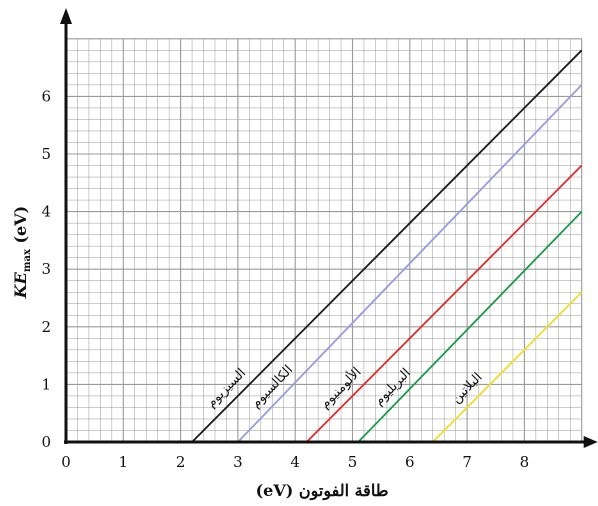 The width and height of the screenshot is (598, 506). What do you see at coordinates (393, 387) in the screenshot?
I see `series-label-3: البريليوم` at bounding box center [393, 387].